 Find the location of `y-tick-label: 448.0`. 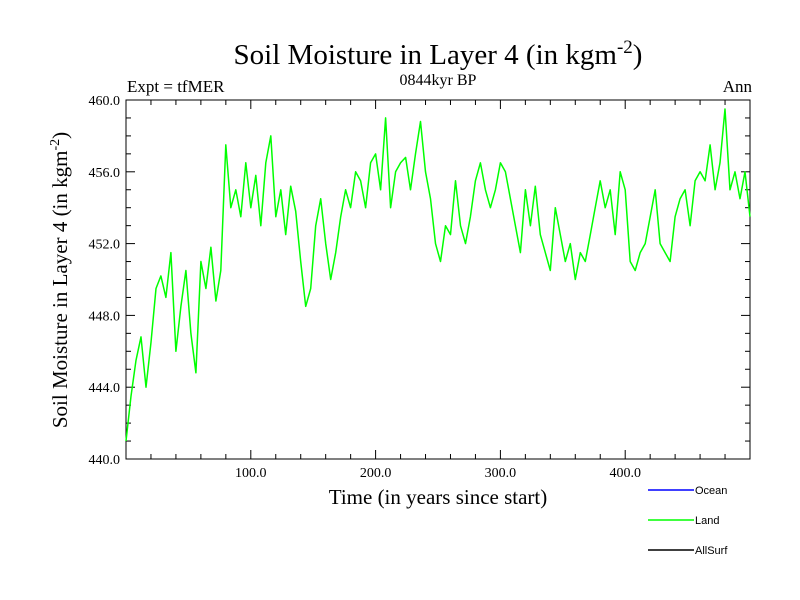

y-tick-label: 448.0 is located at coordinates (105, 316).